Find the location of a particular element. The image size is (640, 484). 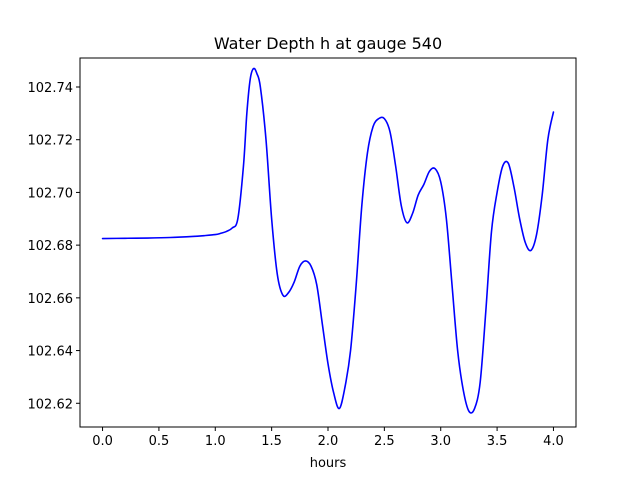

x-tick-label: 3.5 is located at coordinates (497, 441).